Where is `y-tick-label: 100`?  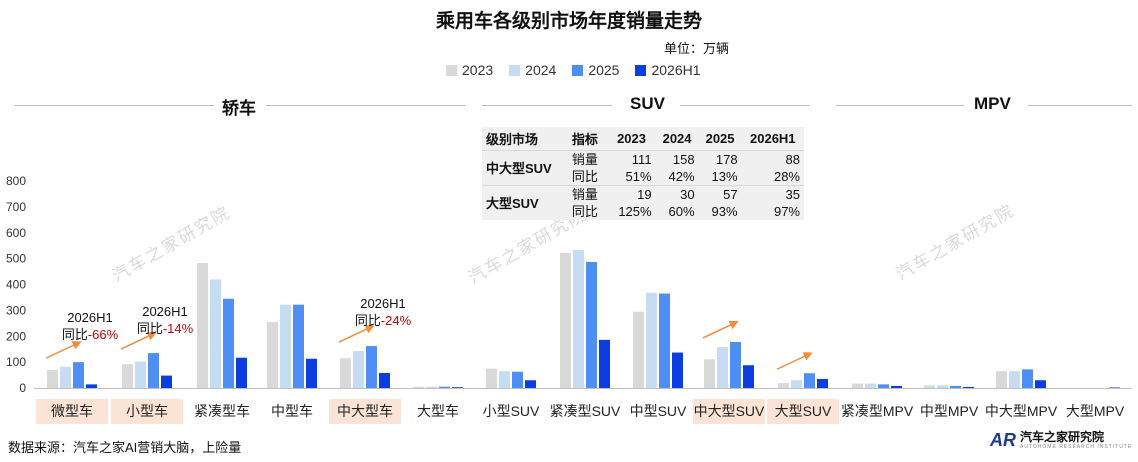
y-tick-label: 100 is located at coordinates (16, 362).